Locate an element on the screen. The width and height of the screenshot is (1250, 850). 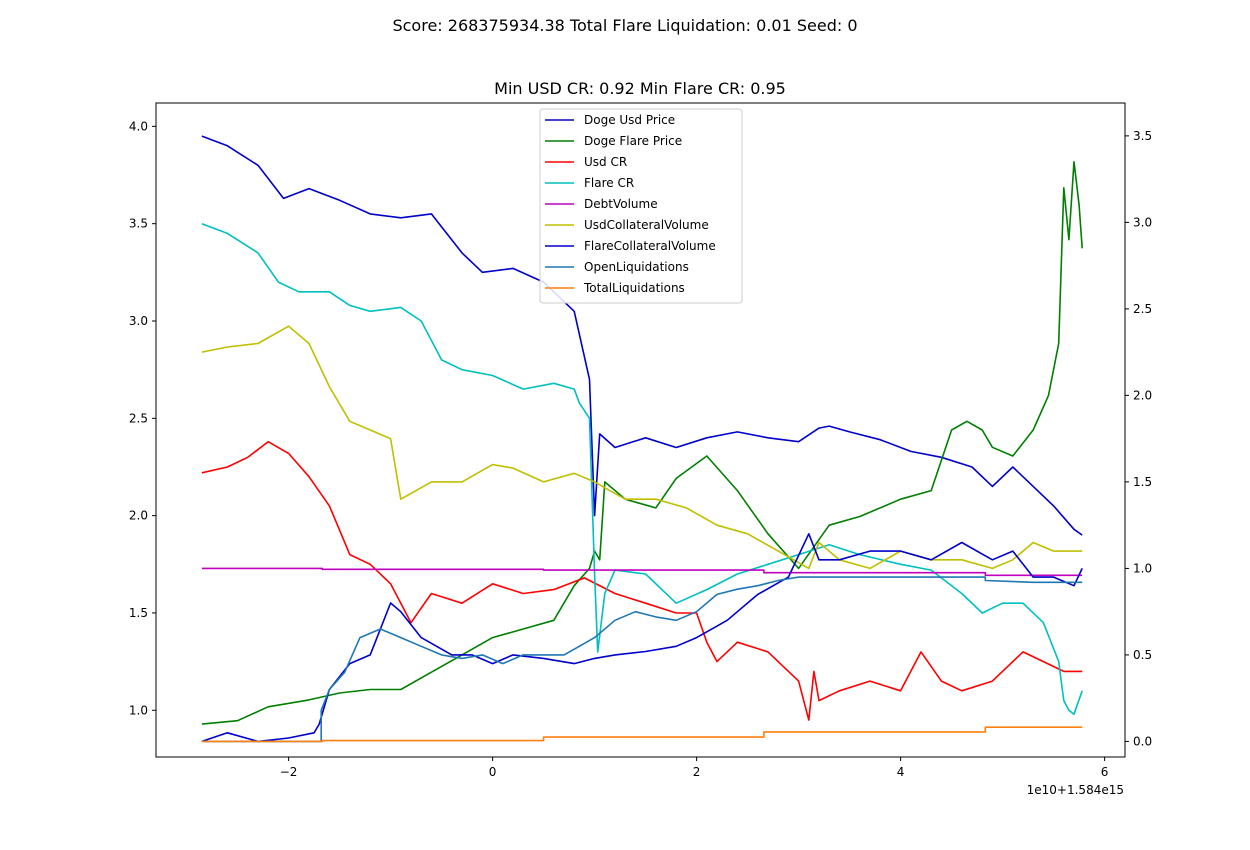
y-left-tick-label: 2.0 is located at coordinates (138, 516).